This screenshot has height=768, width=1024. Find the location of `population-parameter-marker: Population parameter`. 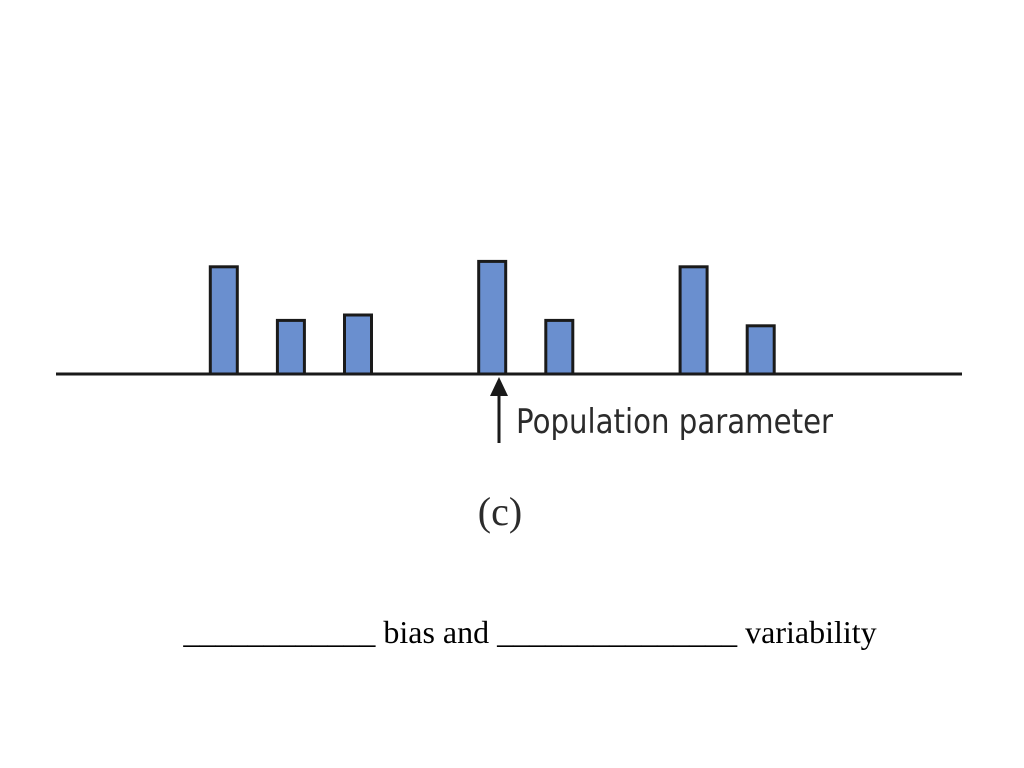

population-parameter-marker: Population parameter is located at coordinates (662, 410).